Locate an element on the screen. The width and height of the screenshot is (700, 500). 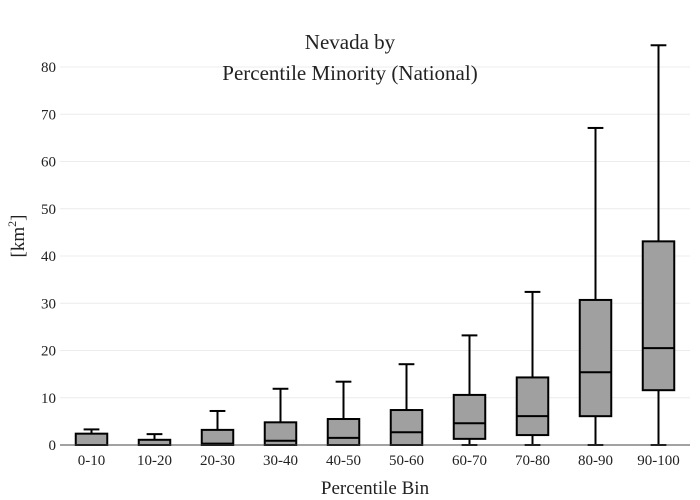
x-tick-label-70-80: 70-80 is located at coordinates (532, 461).